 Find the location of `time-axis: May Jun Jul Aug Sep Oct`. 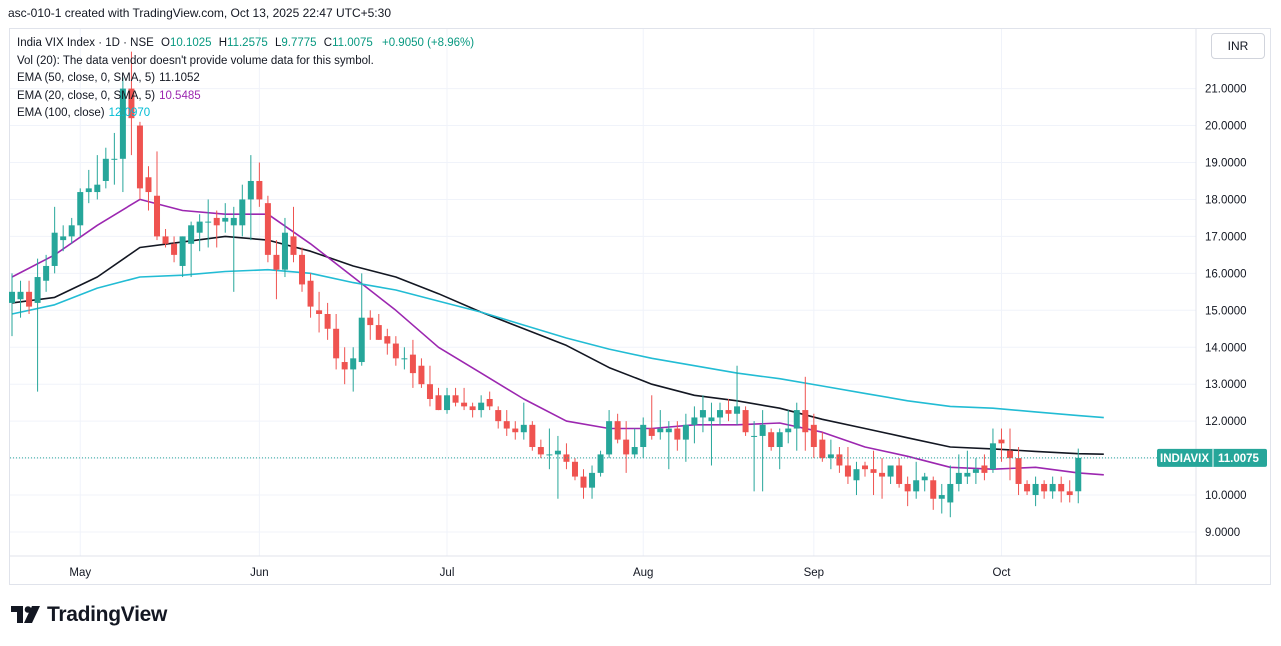

time-axis: May Jun Jul Aug Sep Oct is located at coordinates (540, 573).